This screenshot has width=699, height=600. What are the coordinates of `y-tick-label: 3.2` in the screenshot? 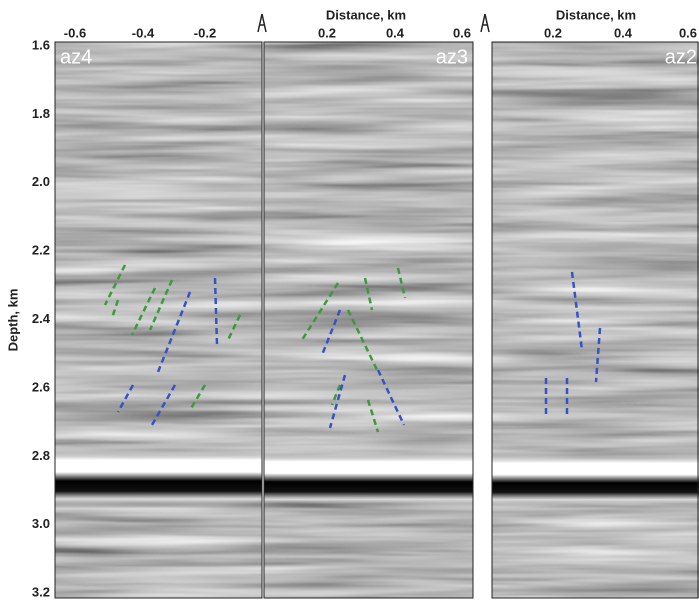 It's located at (41, 591).